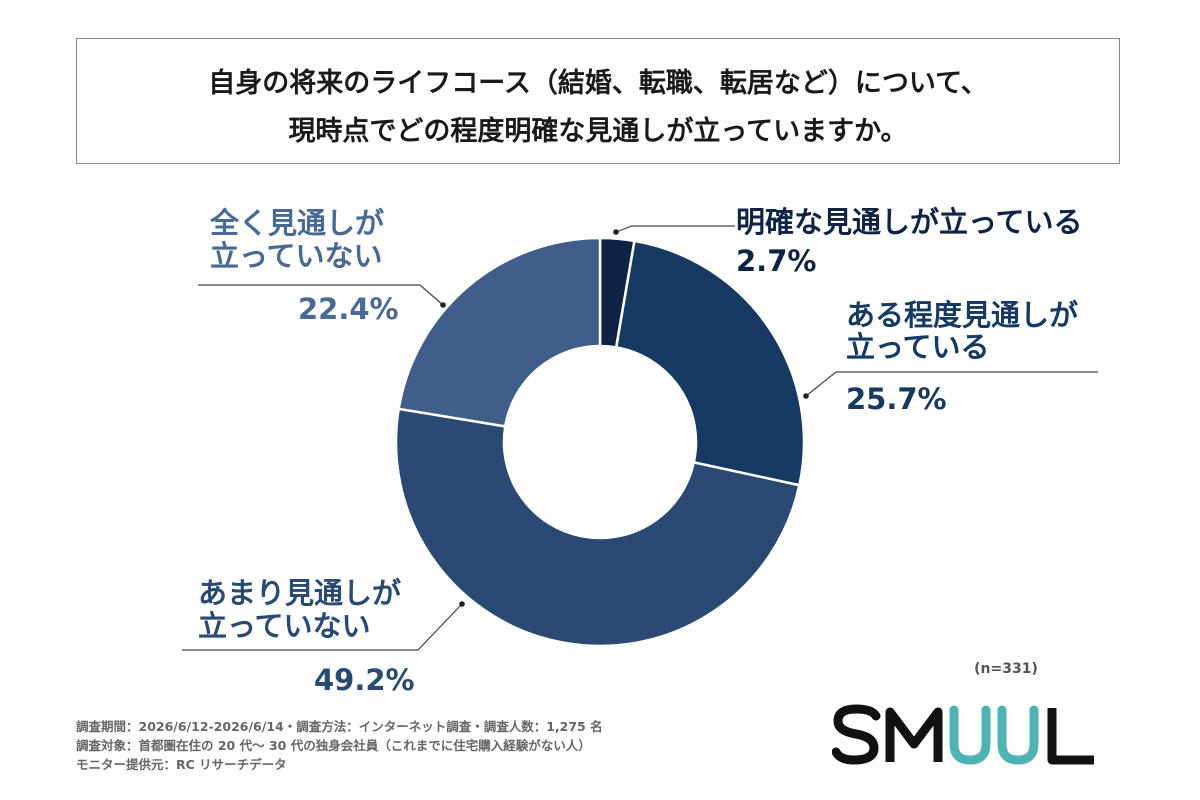  Describe the element at coordinates (348, 309) in the screenshot. I see `value-label-not-at-all: 22.4%` at that location.